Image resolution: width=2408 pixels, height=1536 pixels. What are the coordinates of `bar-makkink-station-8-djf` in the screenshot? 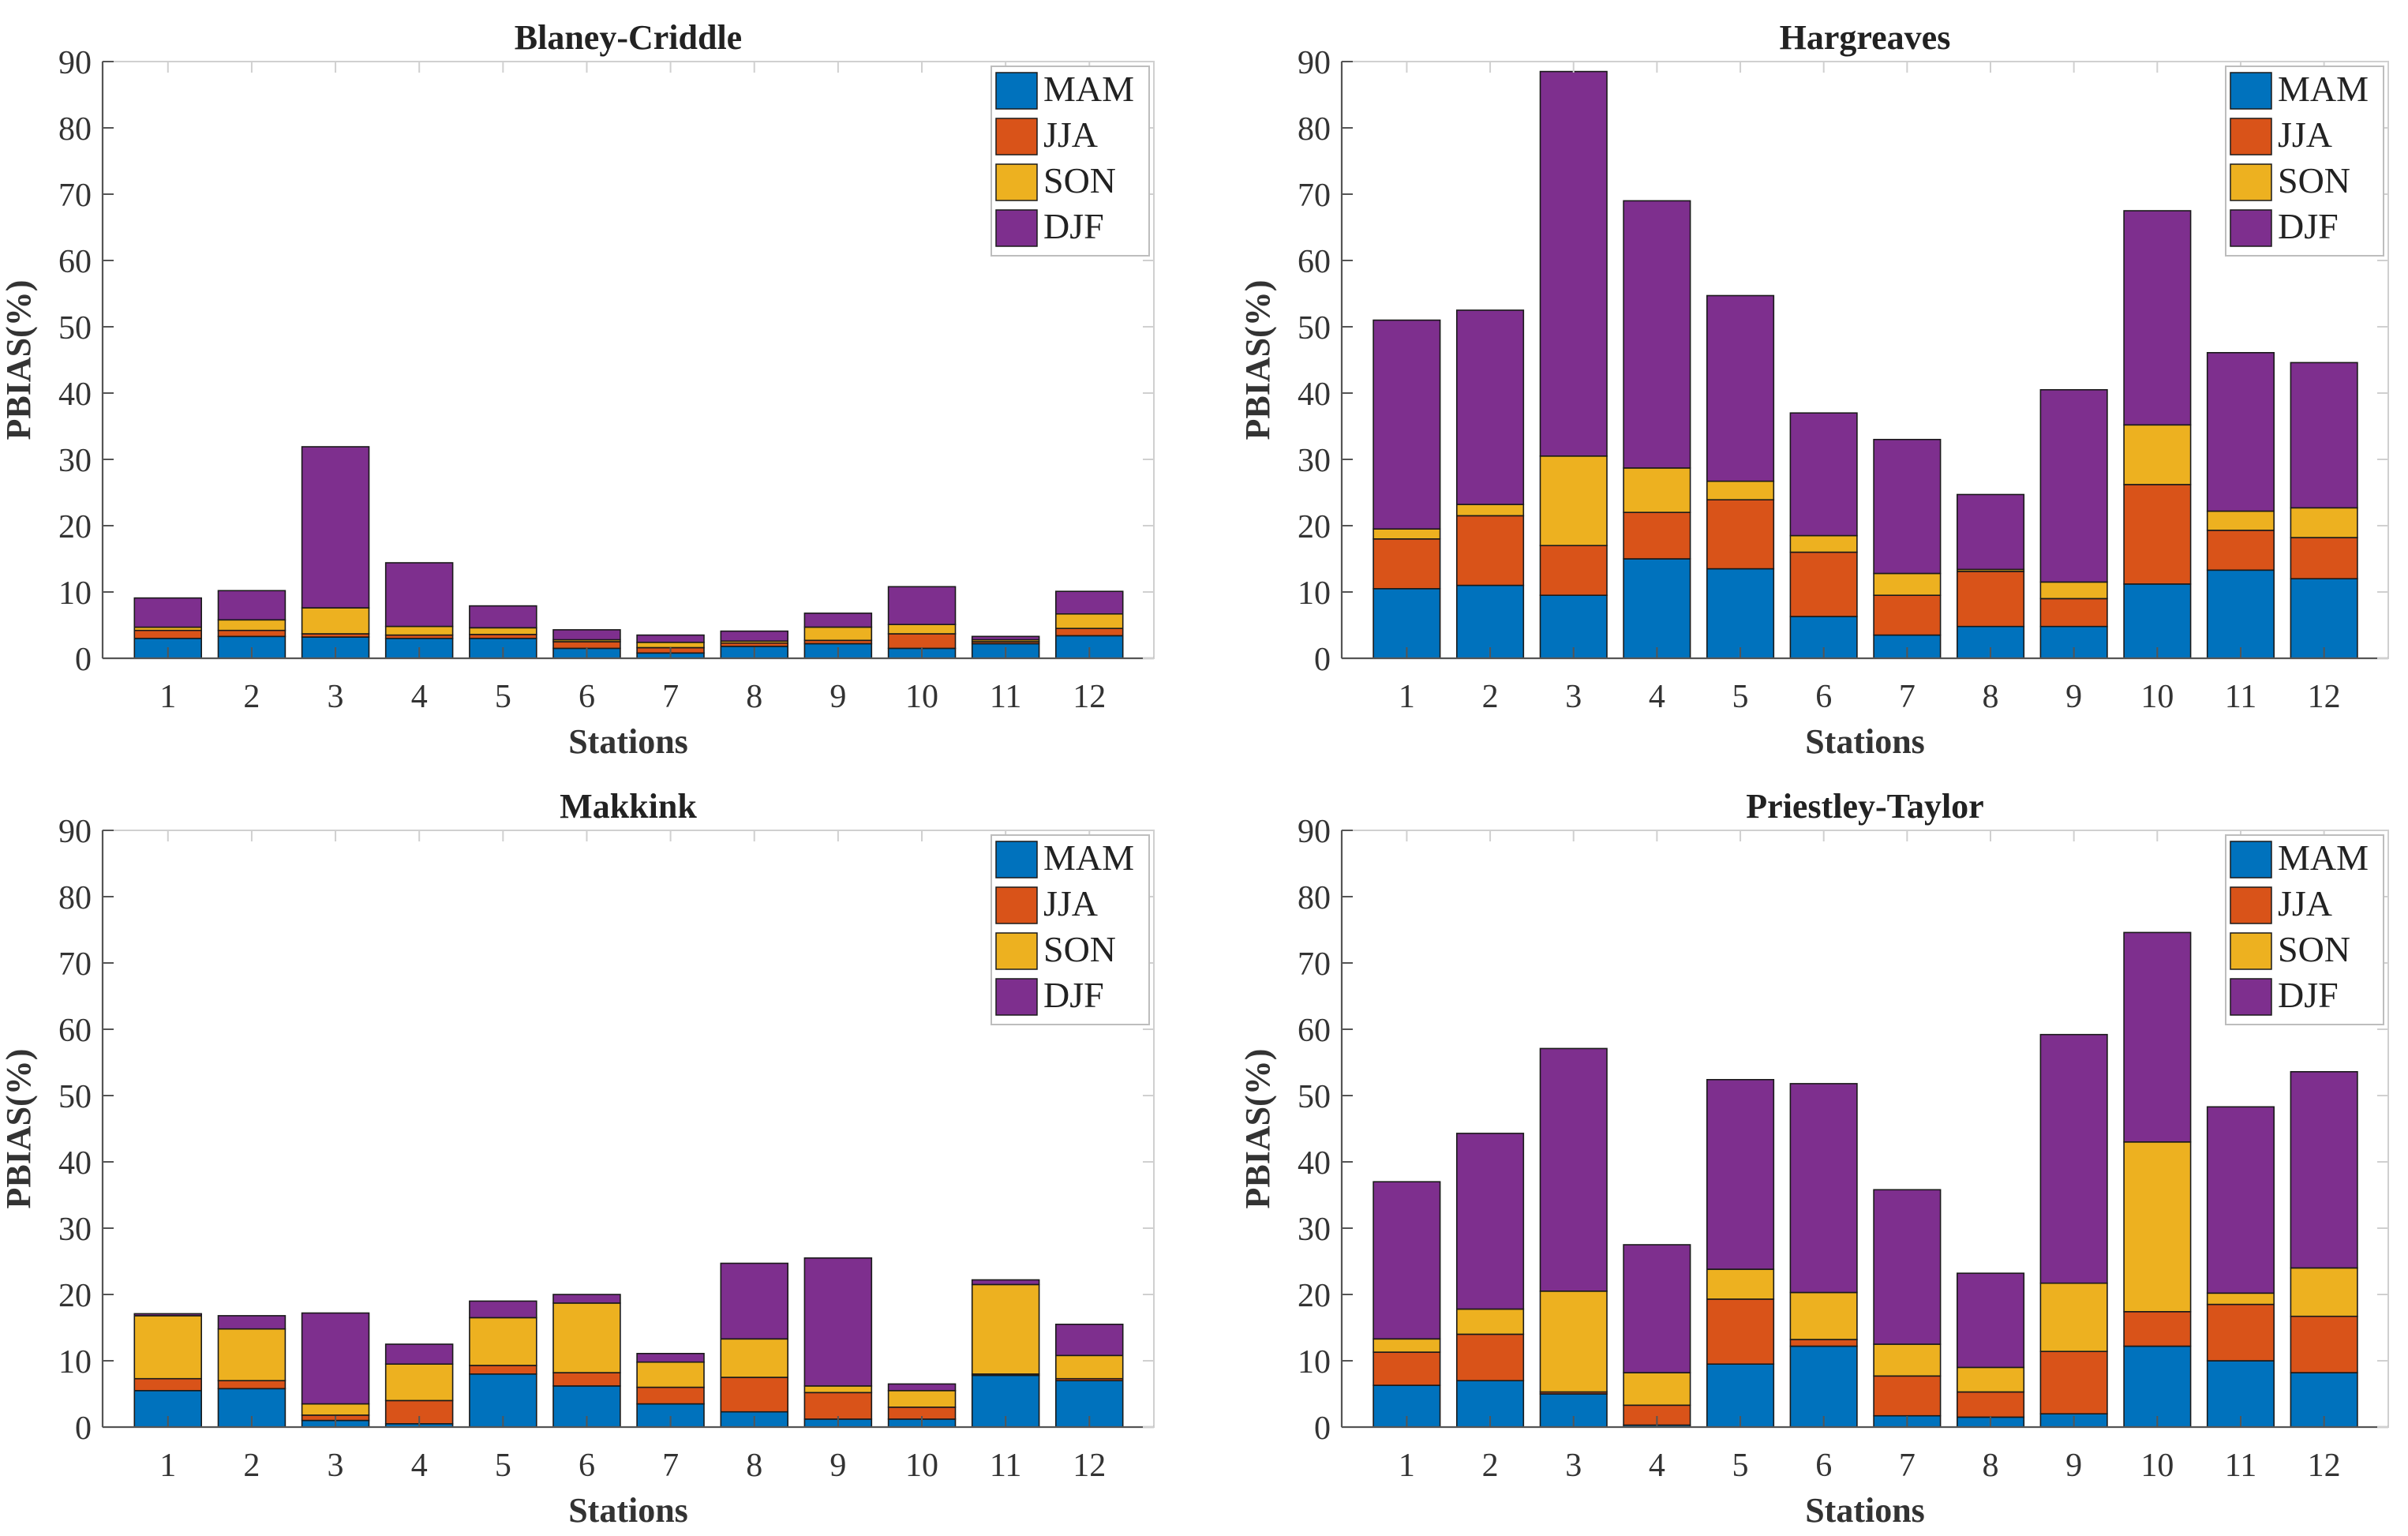 It's located at (754, 1301).